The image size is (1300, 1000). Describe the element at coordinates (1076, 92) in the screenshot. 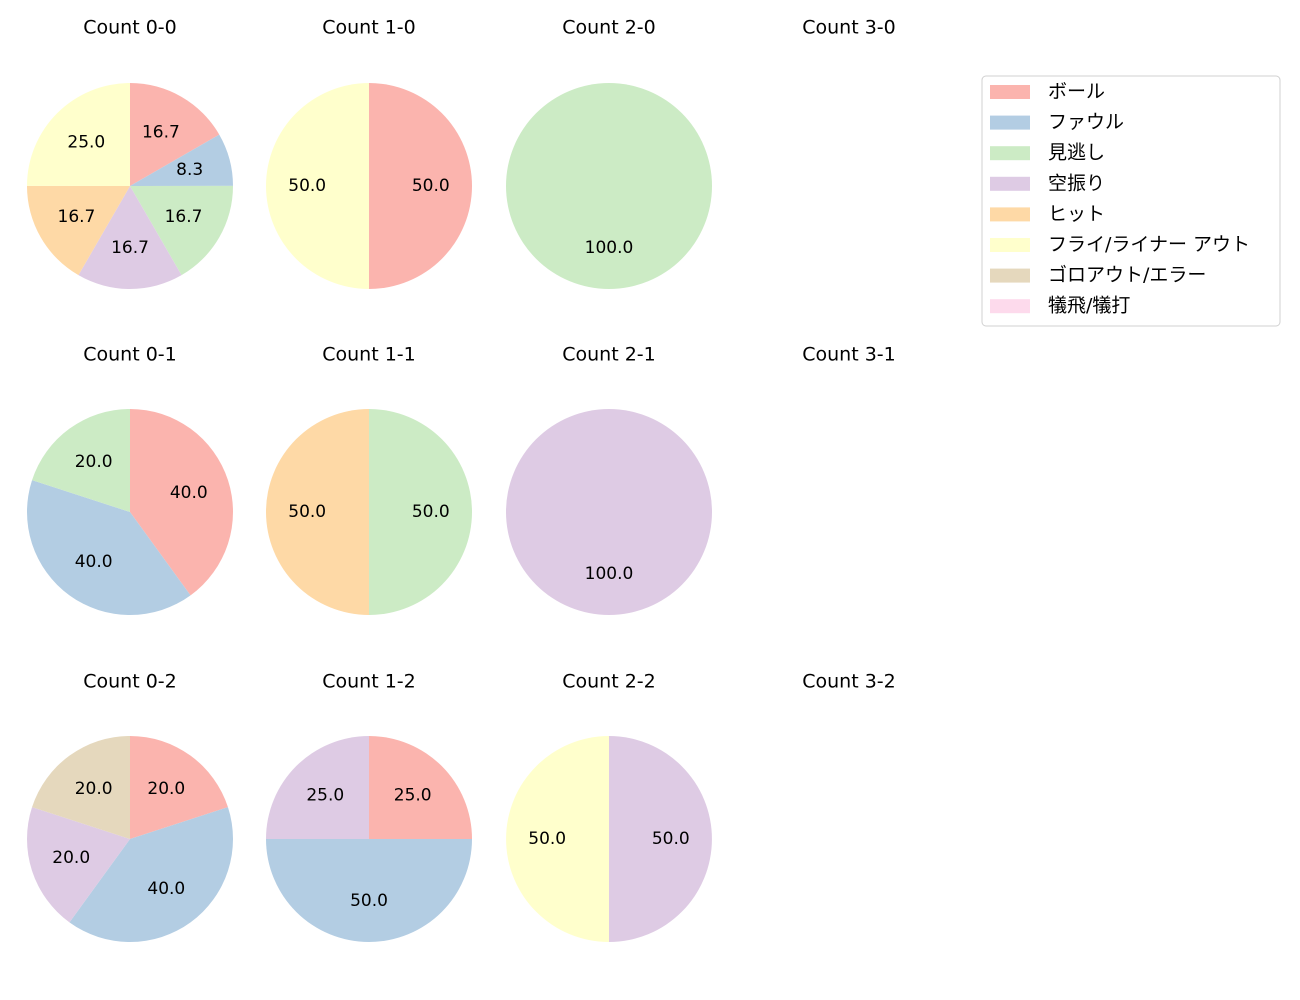

I see `legend-label: ボール` at that location.